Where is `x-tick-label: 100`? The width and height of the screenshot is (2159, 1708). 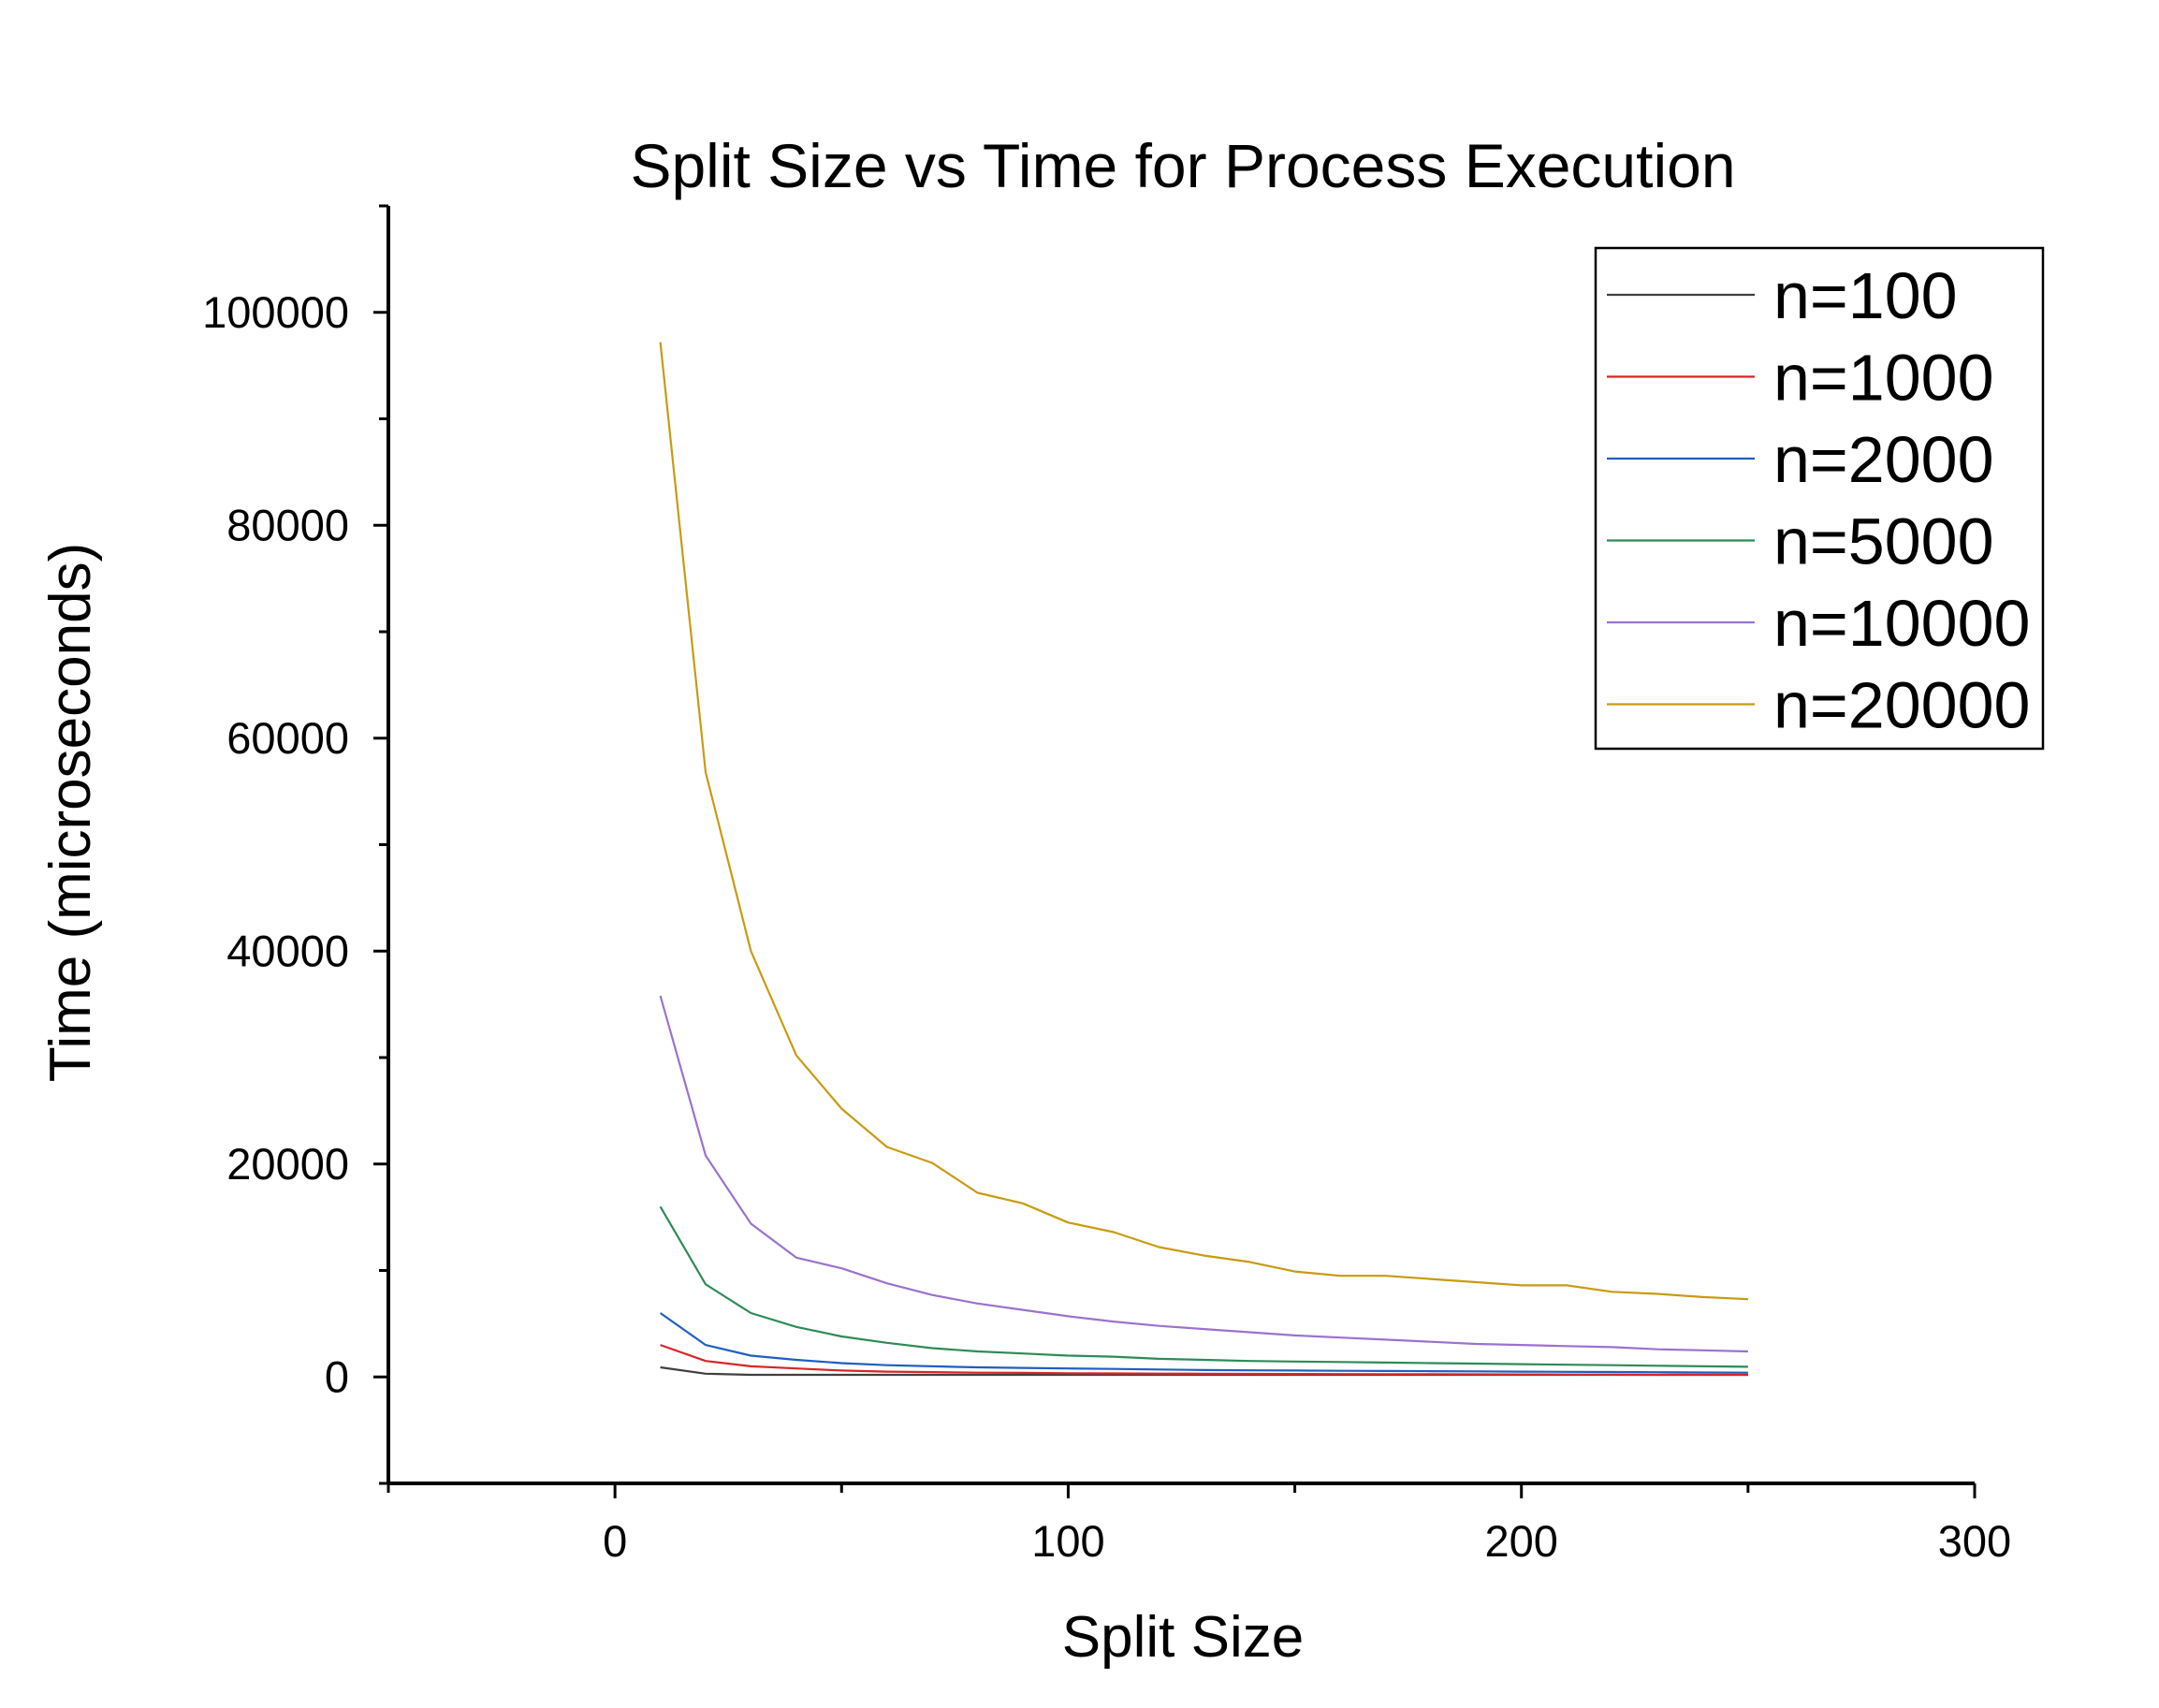 x-tick-label: 100 is located at coordinates (1067, 1541).